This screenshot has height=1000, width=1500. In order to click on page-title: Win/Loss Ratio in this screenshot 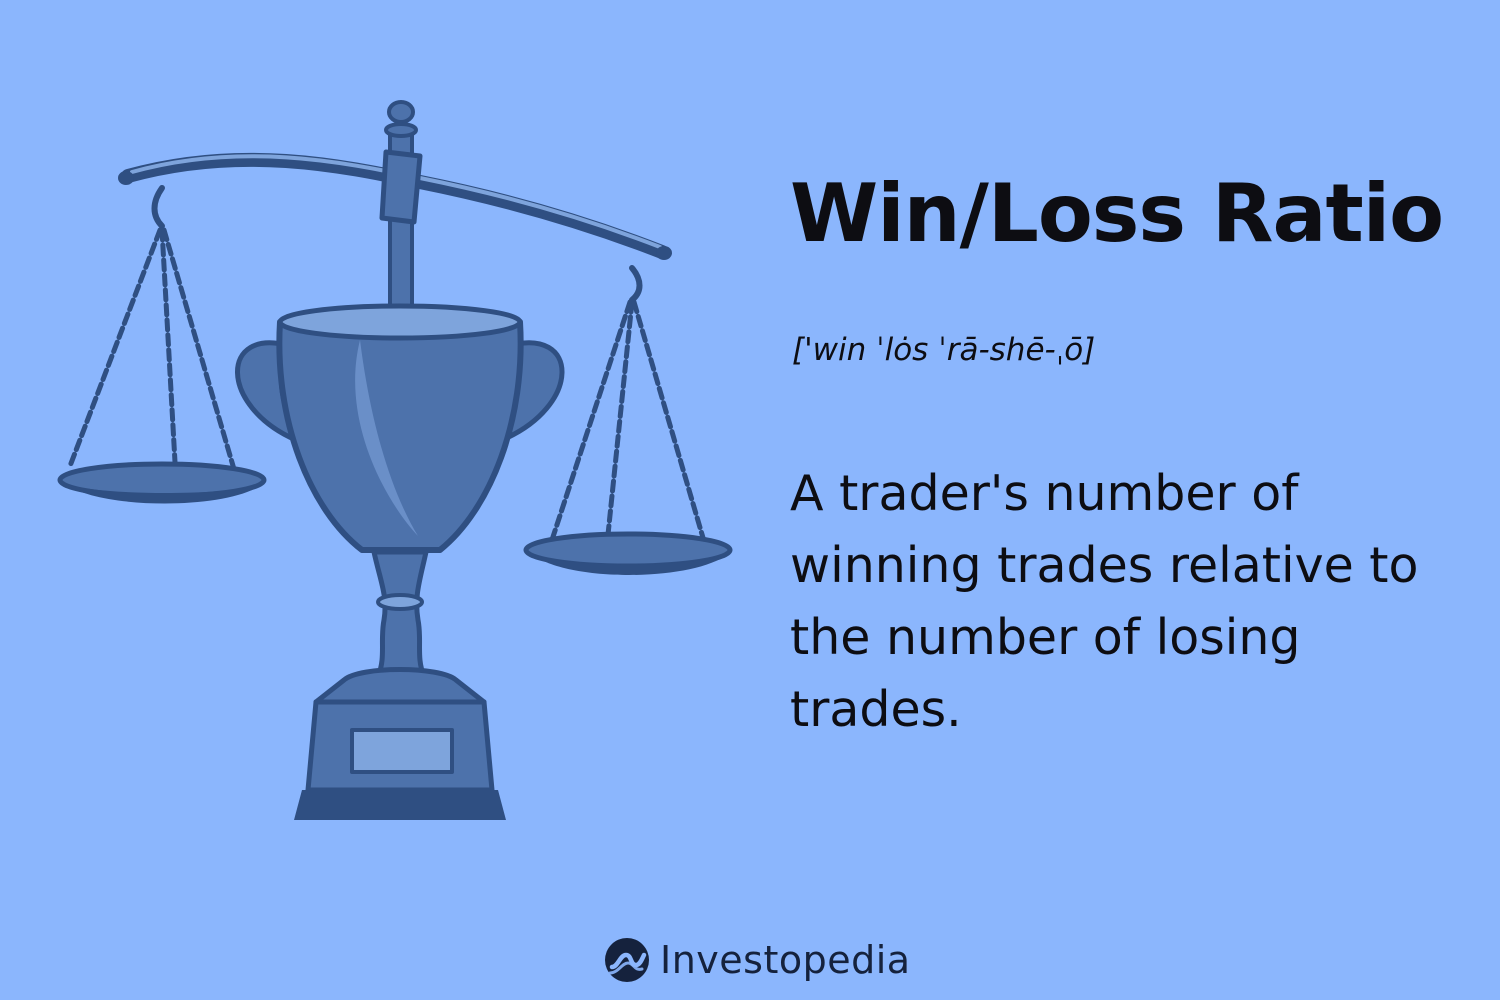, I will do `click(1117, 213)`.